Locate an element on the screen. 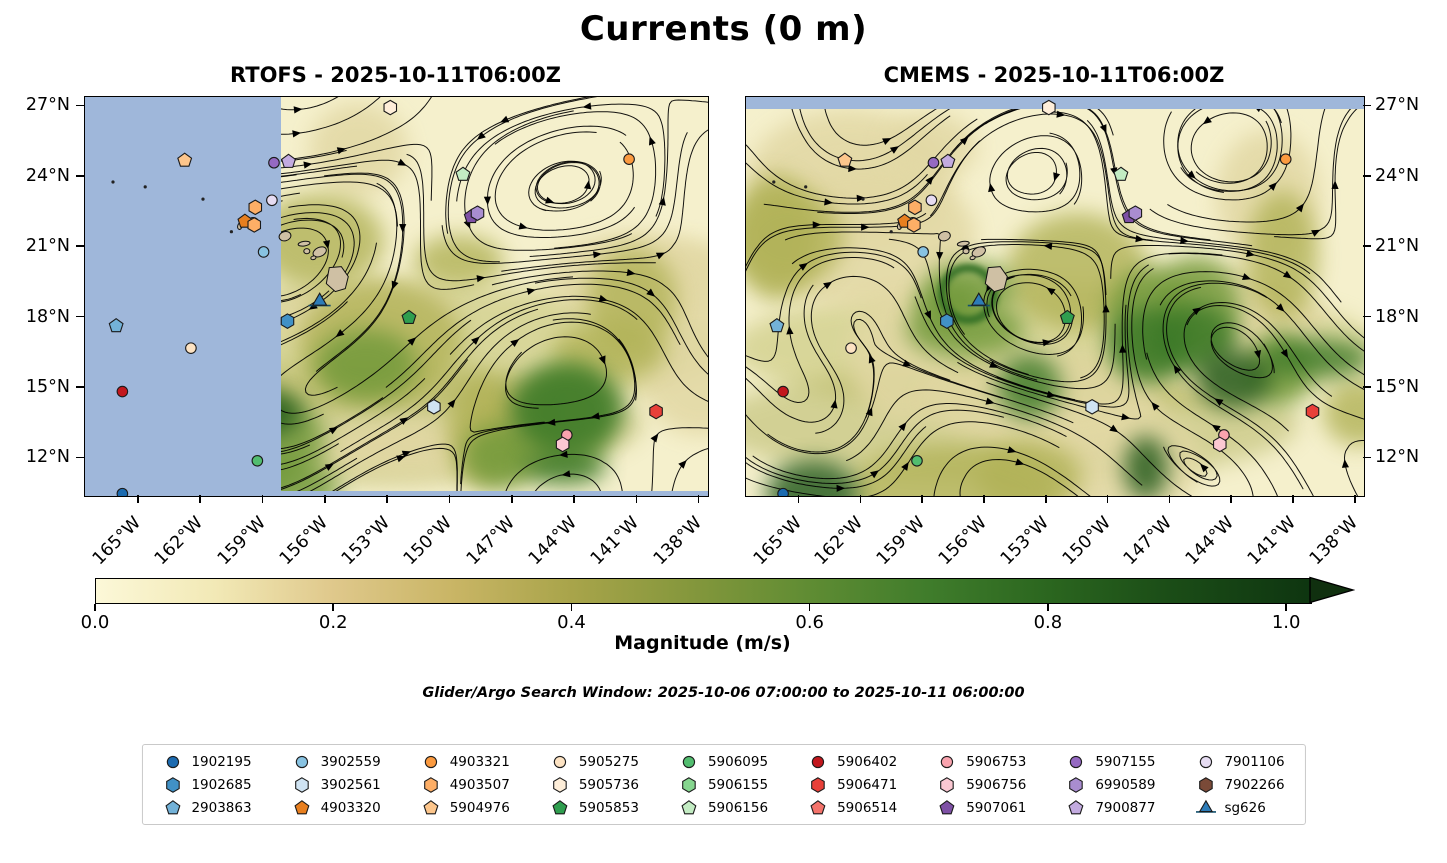  colorbar-tick-label: 0.6 is located at coordinates (810, 622).